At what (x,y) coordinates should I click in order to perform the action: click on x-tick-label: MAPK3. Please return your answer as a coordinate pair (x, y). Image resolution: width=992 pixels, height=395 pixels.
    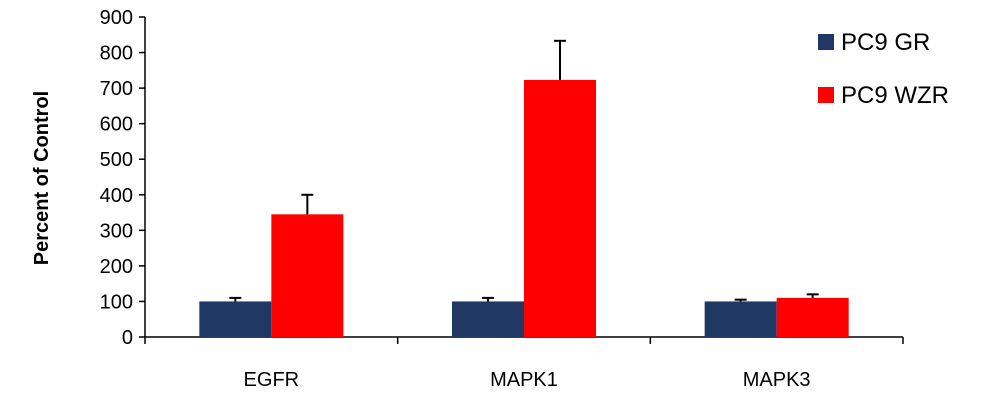
    Looking at the image, I should click on (777, 380).